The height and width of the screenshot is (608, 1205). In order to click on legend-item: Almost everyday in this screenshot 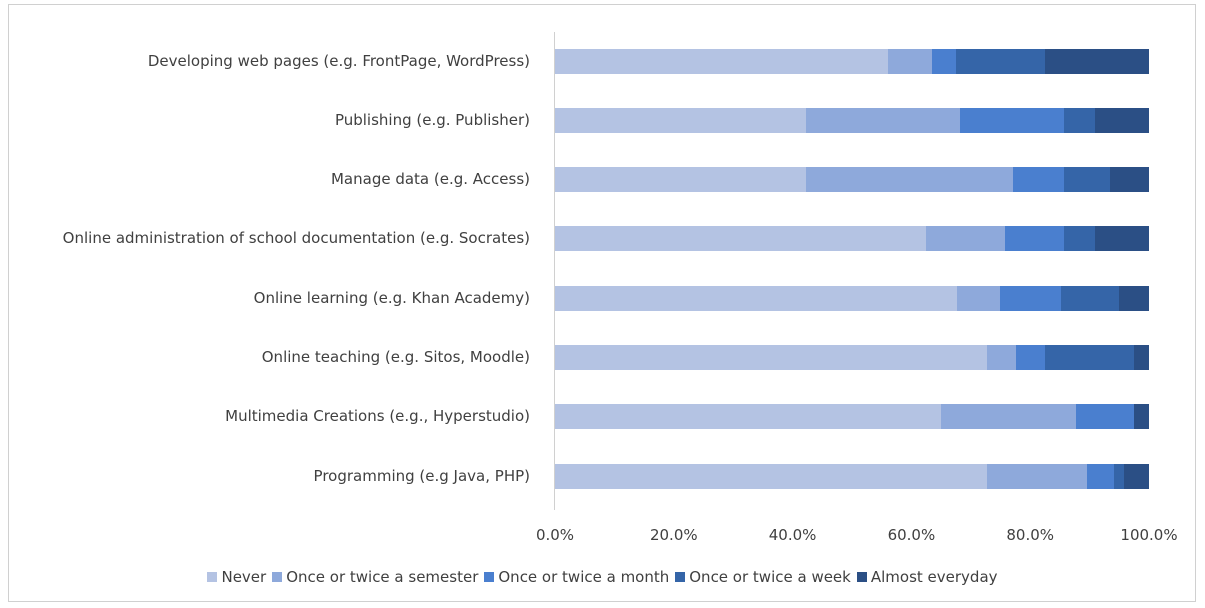, I will do `click(927, 577)`.